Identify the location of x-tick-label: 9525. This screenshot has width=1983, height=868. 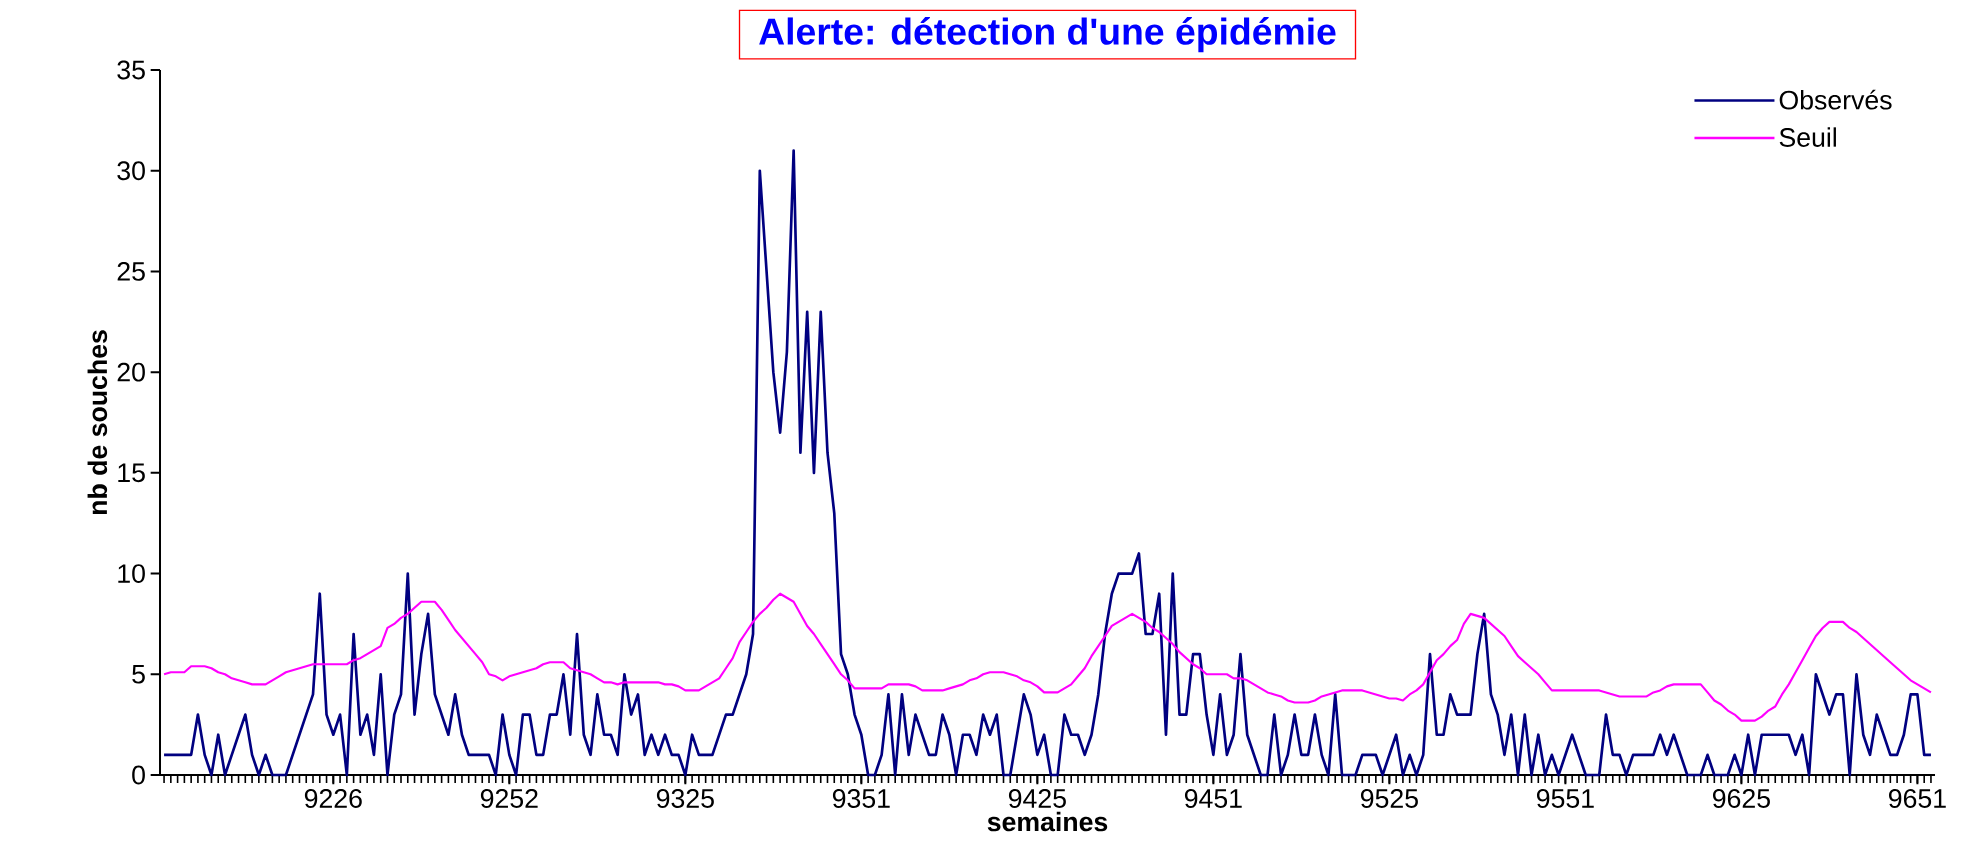
(1389, 798).